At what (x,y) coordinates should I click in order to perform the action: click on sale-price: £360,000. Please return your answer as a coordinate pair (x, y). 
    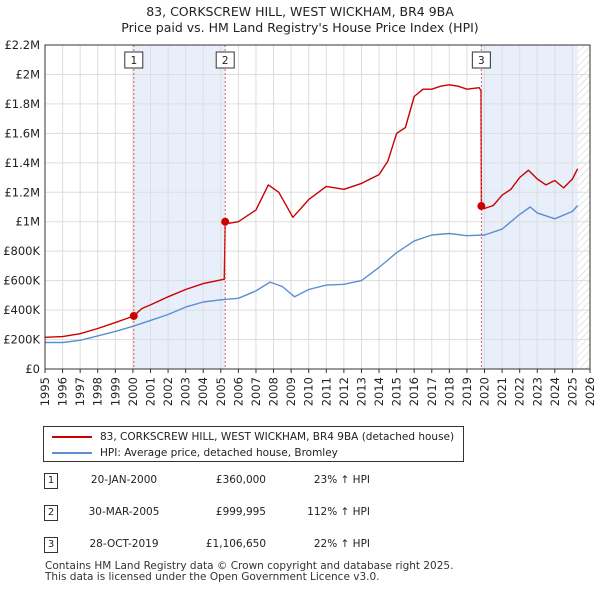
    Looking at the image, I should click on (240, 480).